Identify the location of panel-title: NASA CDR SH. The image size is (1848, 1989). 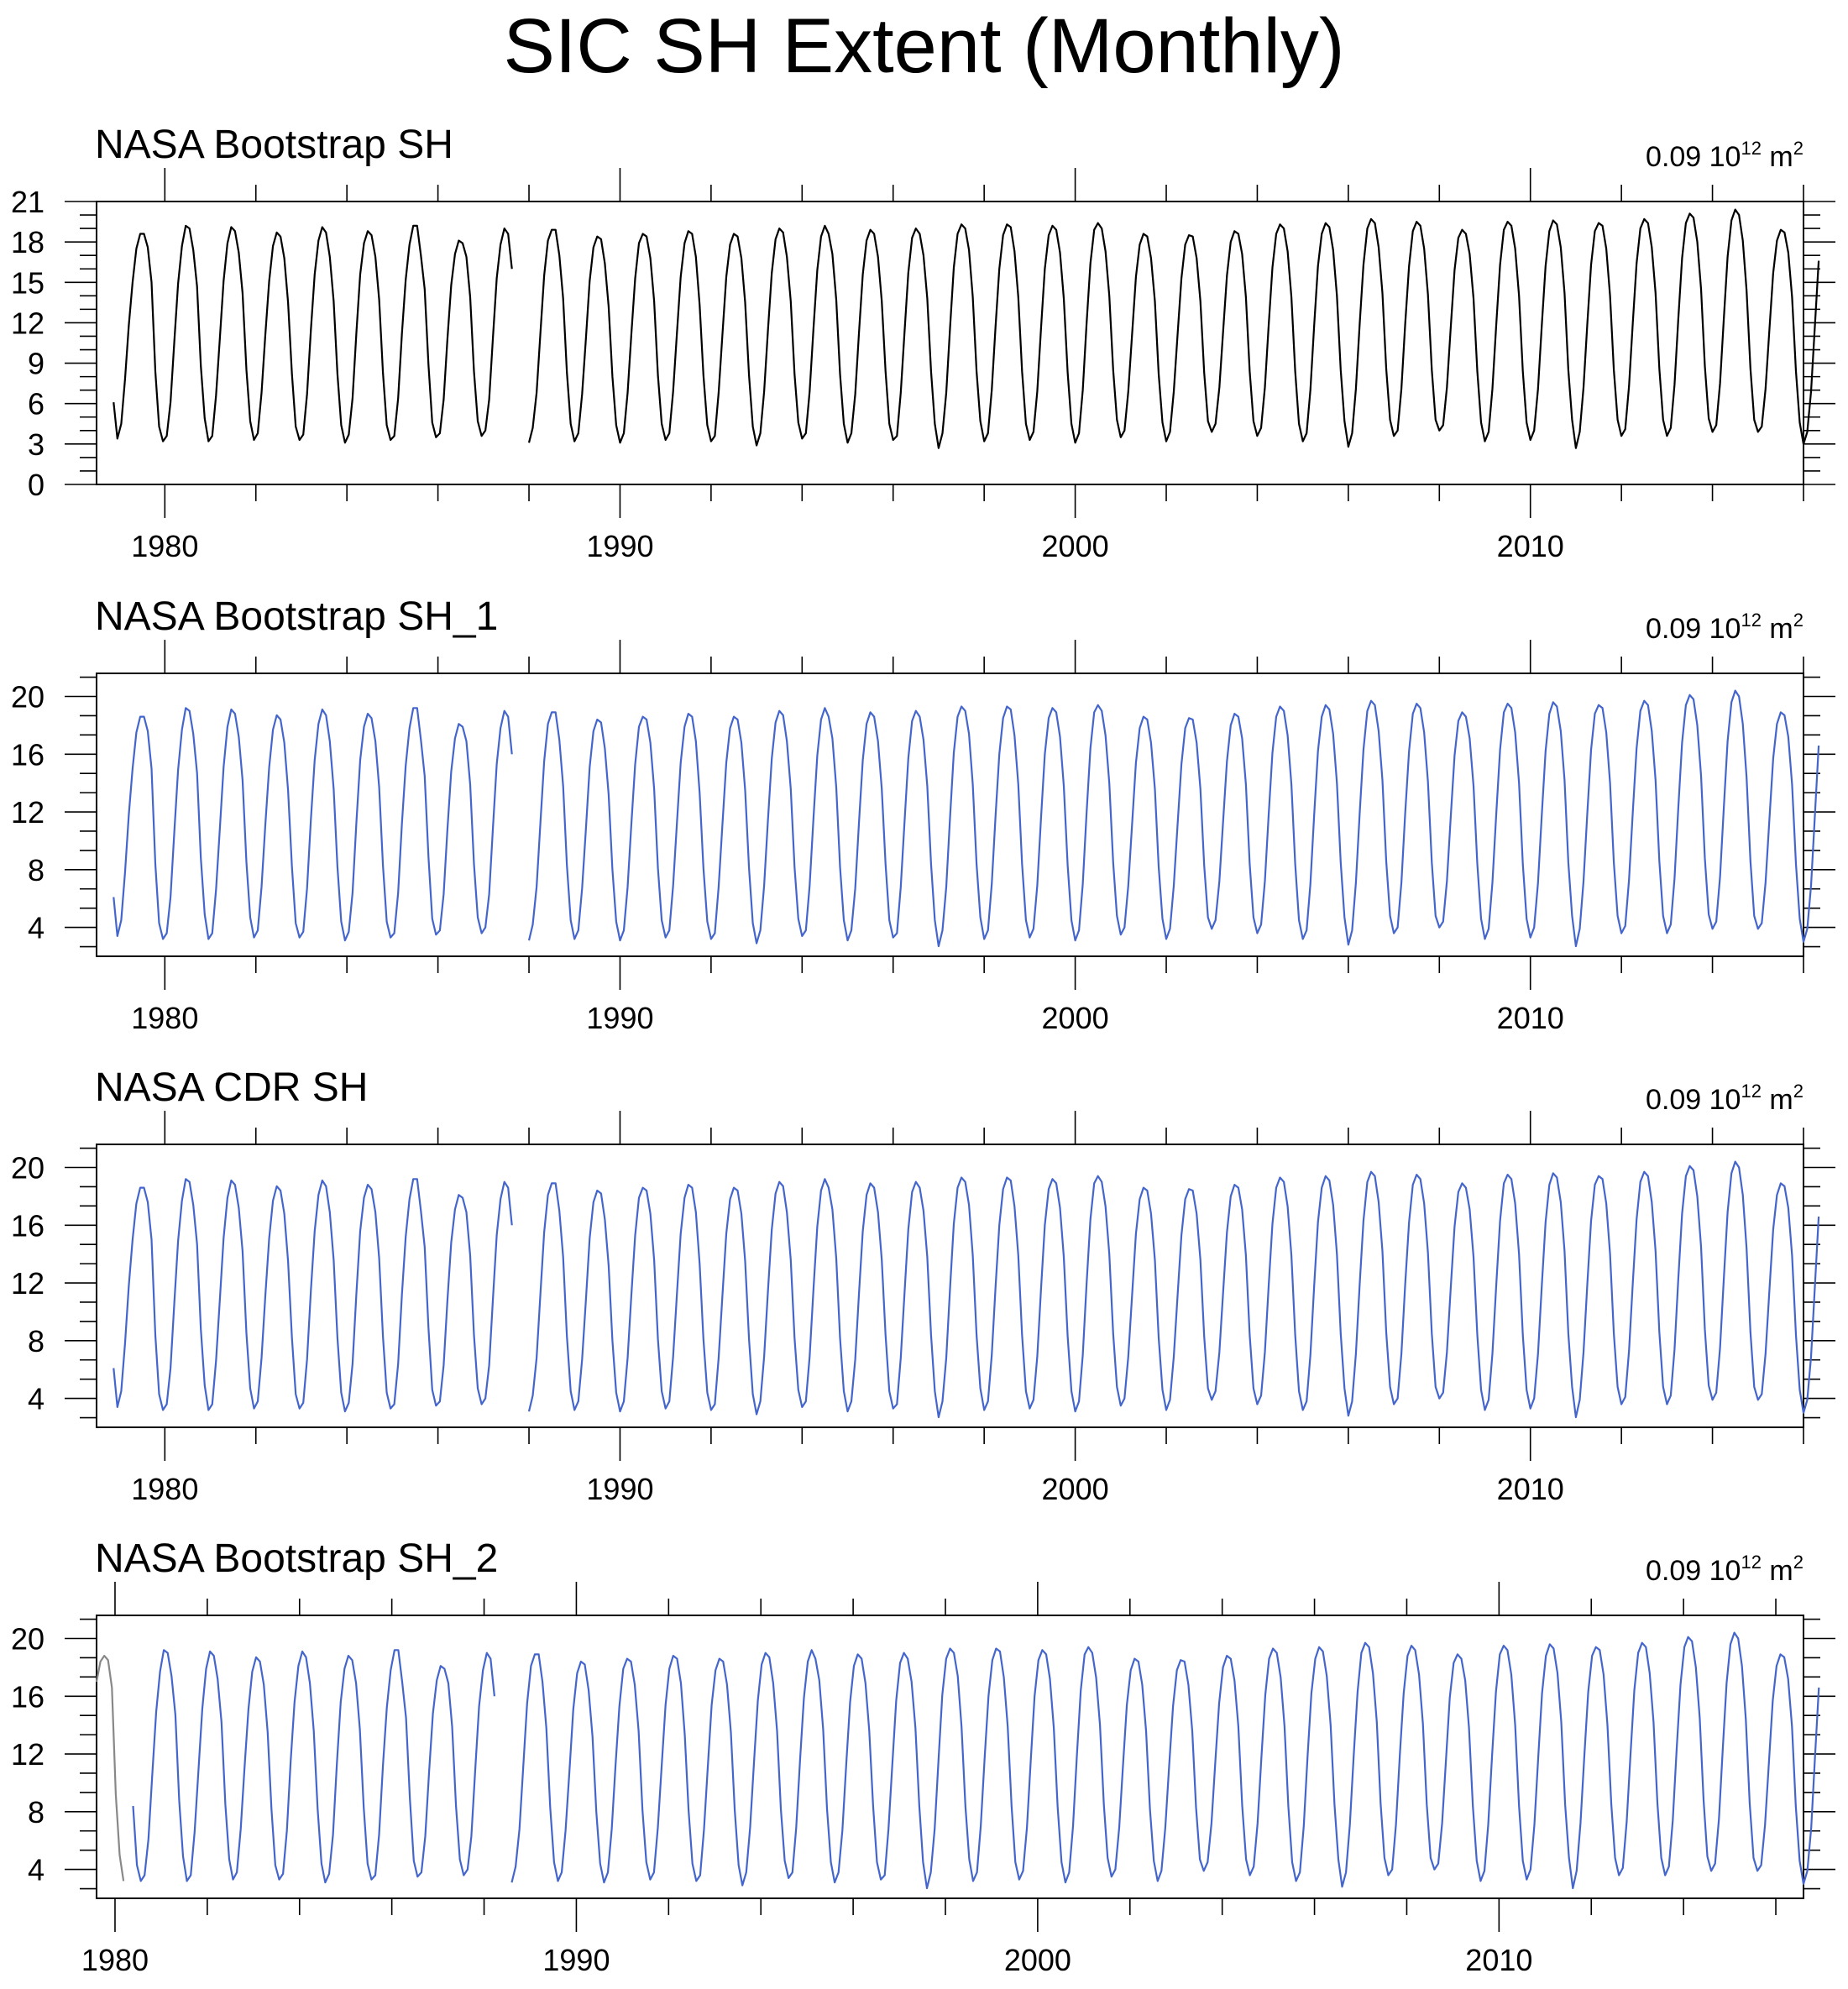
(231, 1087).